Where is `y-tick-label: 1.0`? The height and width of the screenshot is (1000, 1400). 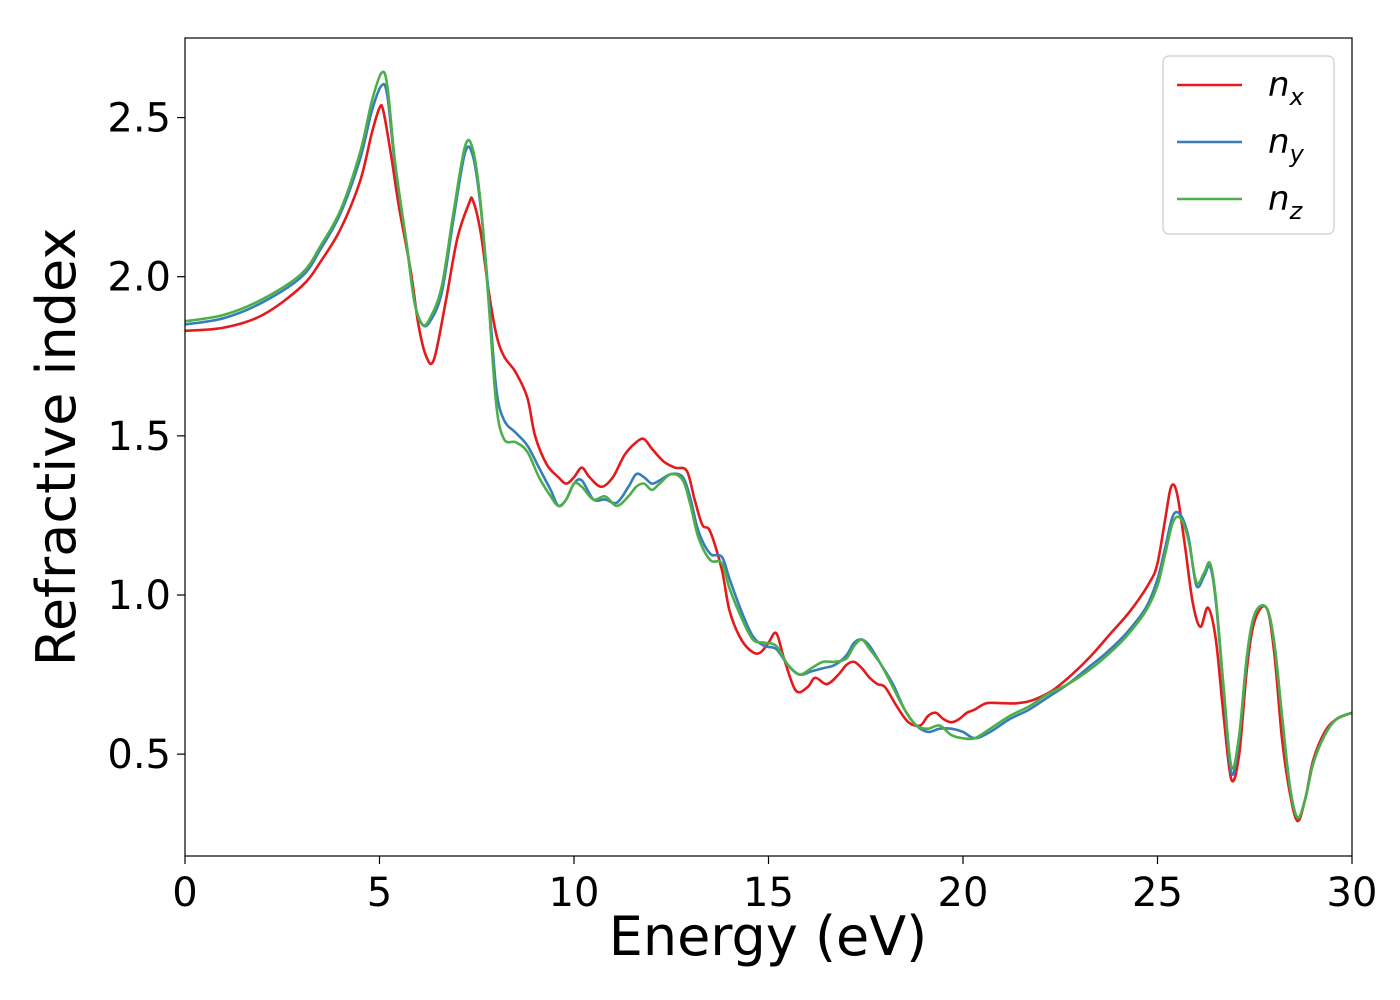
y-tick-label: 1.0 is located at coordinates (139, 596).